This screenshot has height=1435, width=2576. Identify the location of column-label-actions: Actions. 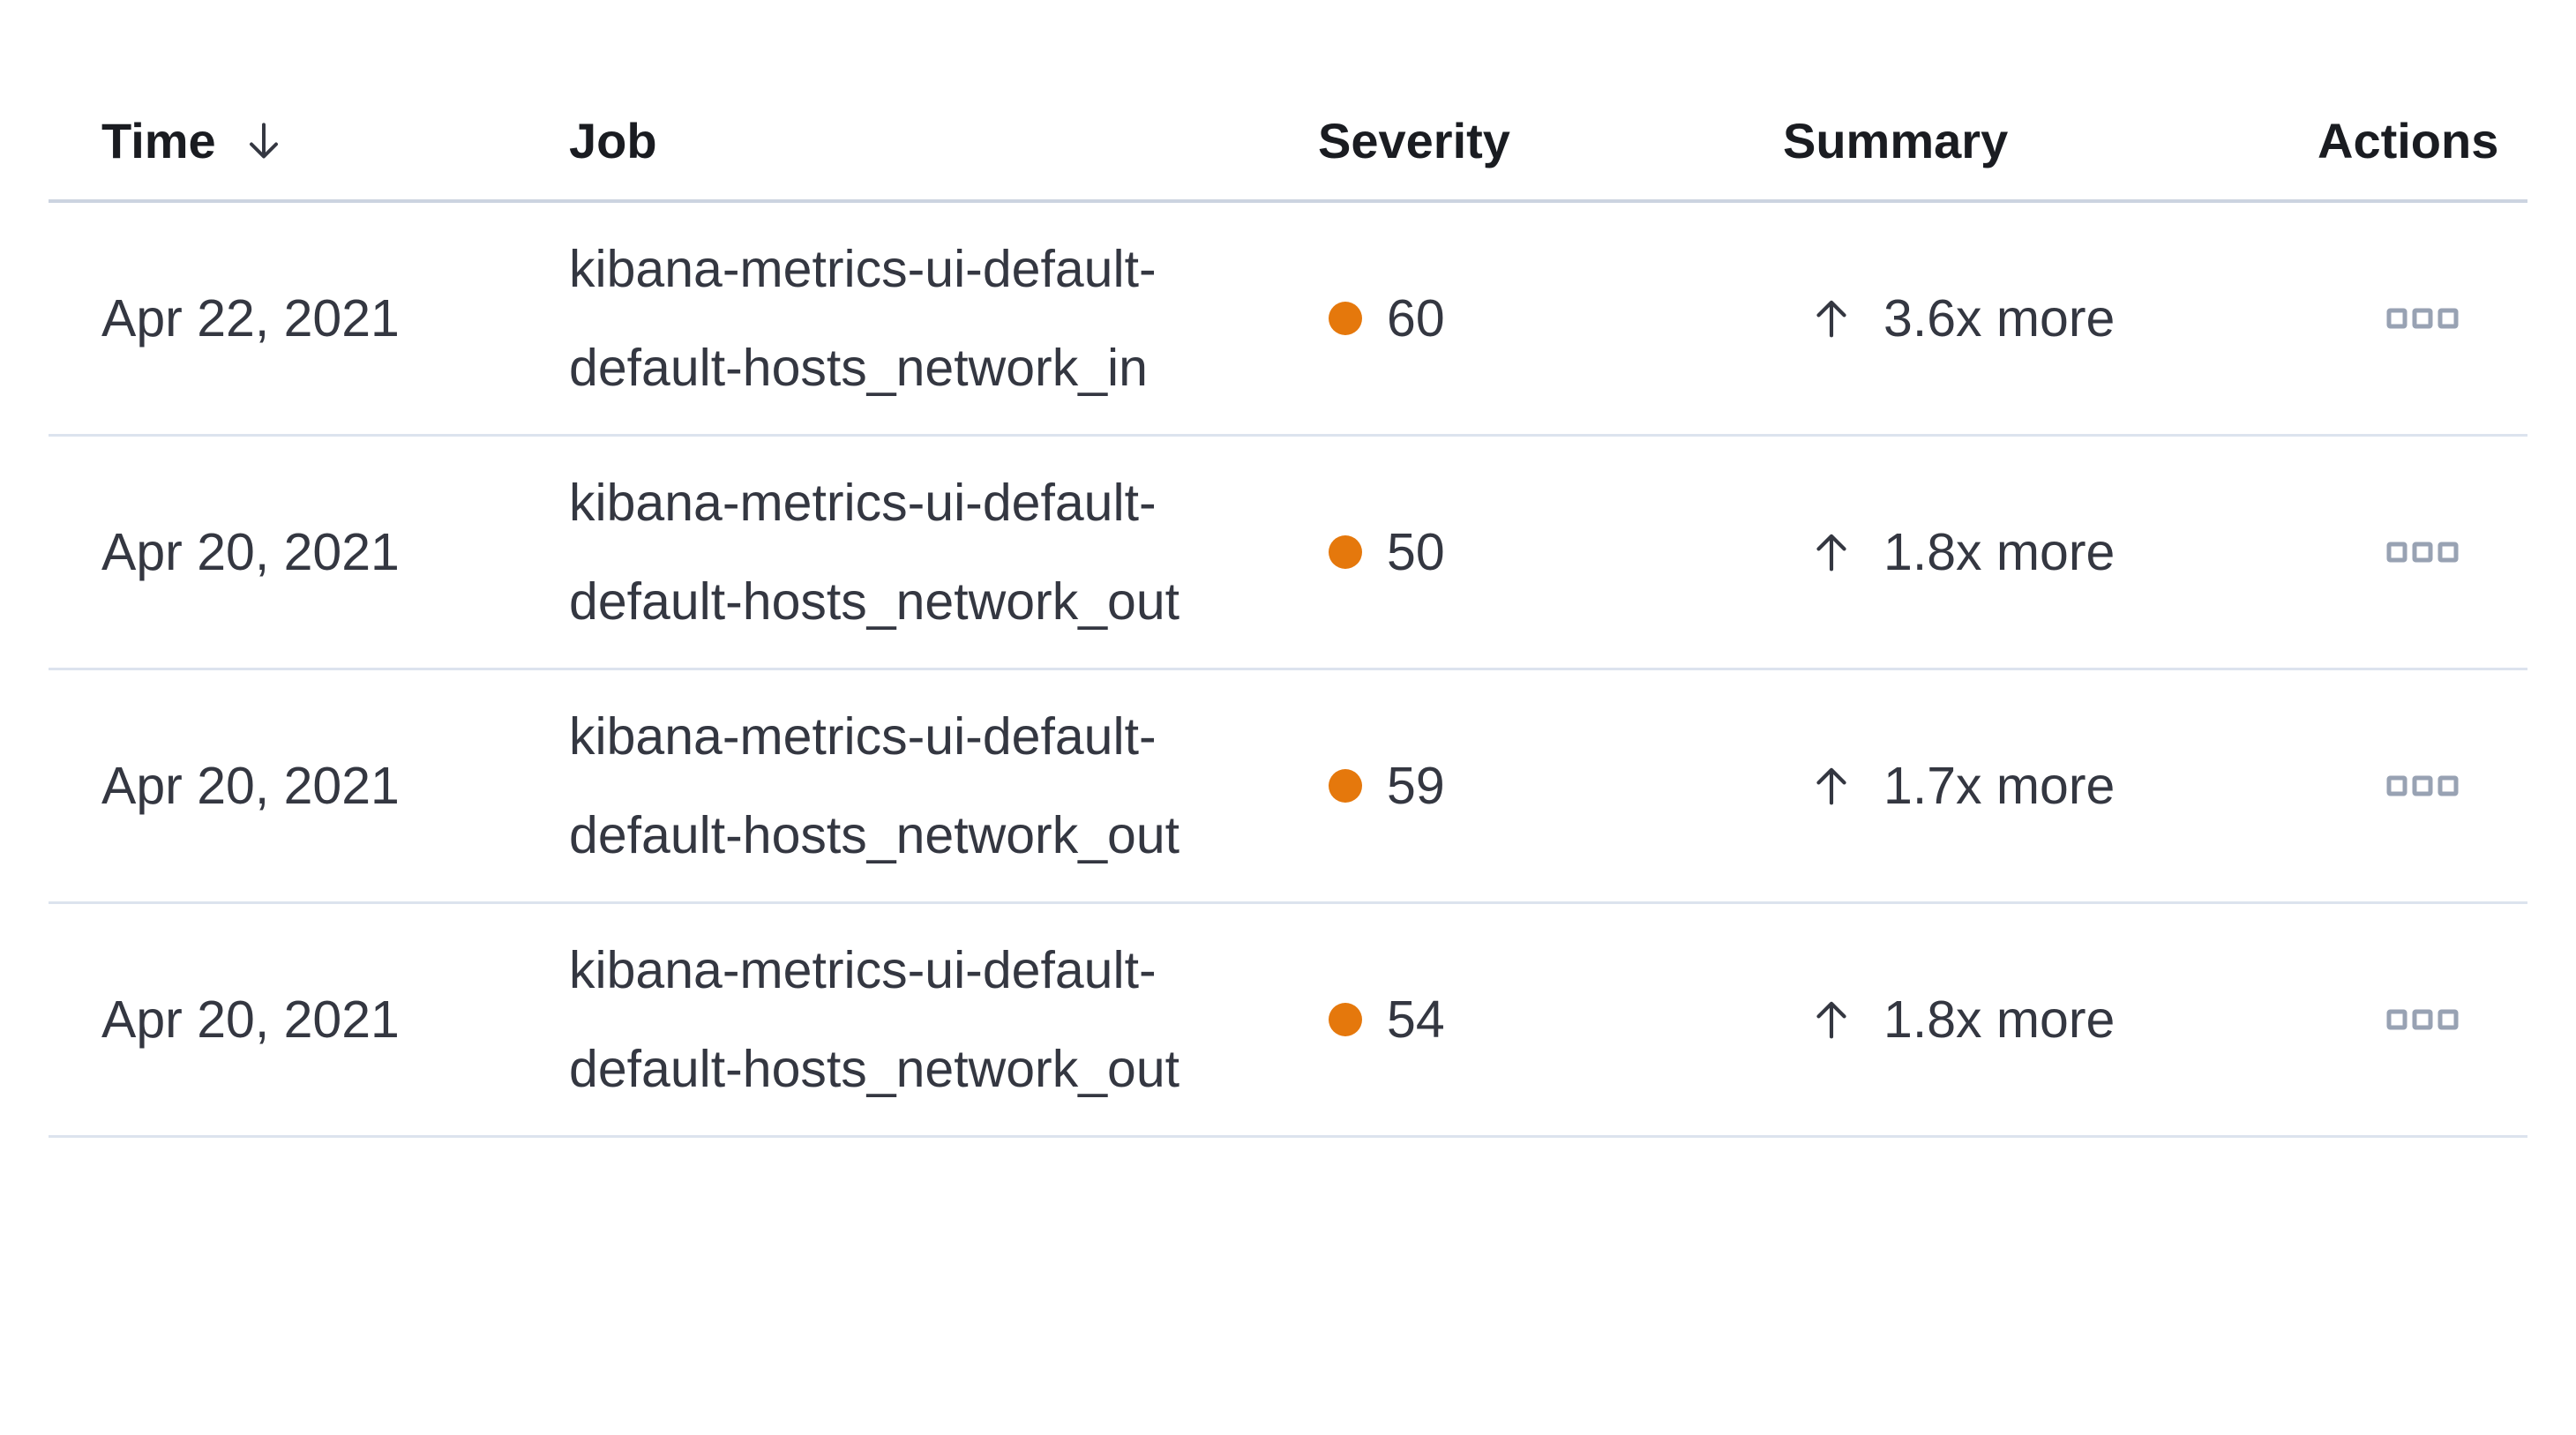
(2408, 140).